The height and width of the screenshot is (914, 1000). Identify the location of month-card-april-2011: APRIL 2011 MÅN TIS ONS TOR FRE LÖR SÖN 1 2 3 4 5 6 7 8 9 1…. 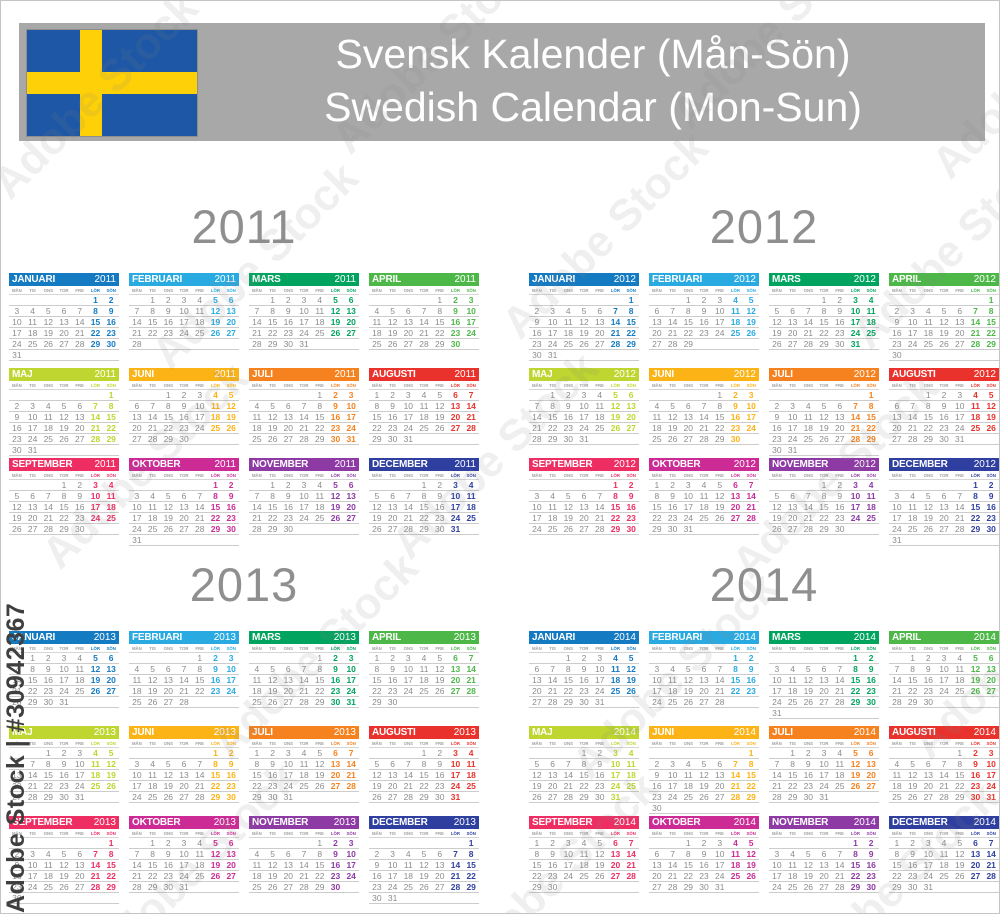
(424, 311).